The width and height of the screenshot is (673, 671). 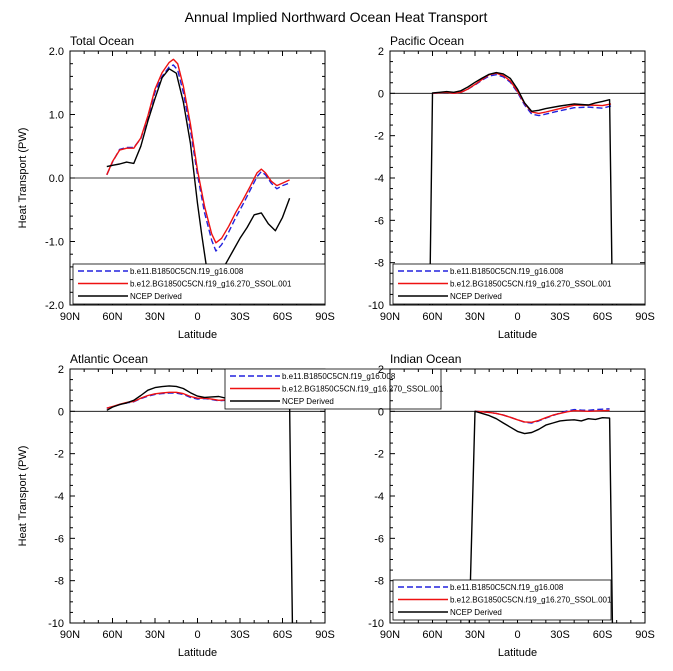 What do you see at coordinates (54, 243) in the screenshot?
I see `y-tick-label: -1.0` at bounding box center [54, 243].